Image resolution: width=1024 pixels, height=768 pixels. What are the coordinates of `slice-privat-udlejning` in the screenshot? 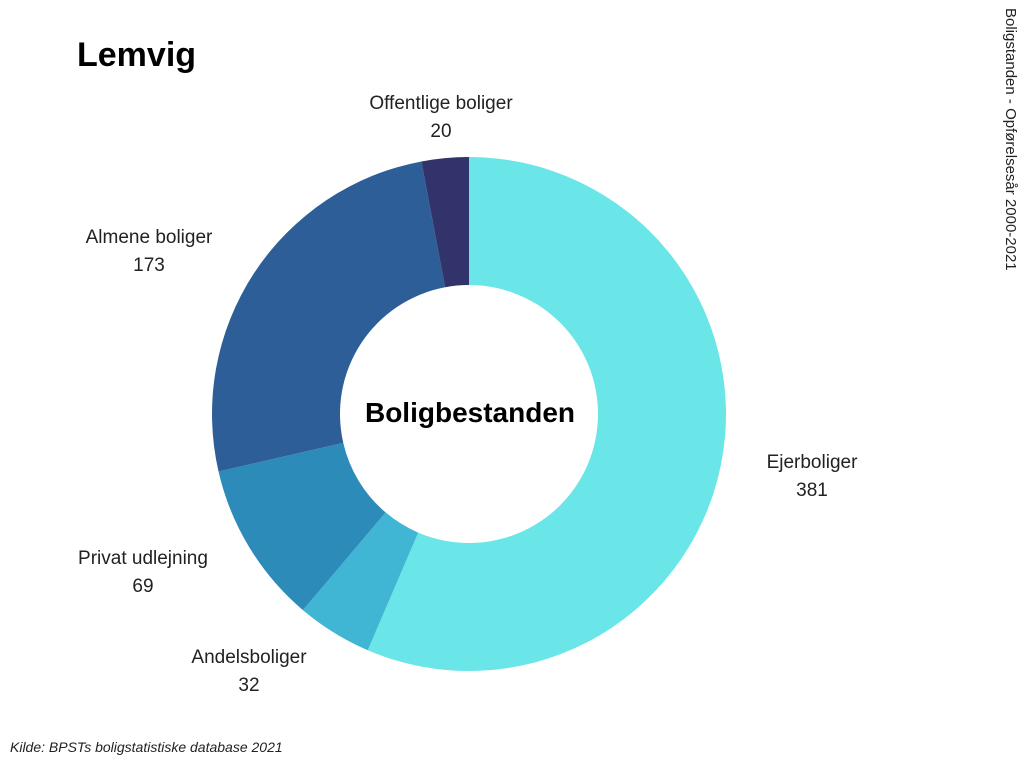 It's located at (302, 526).